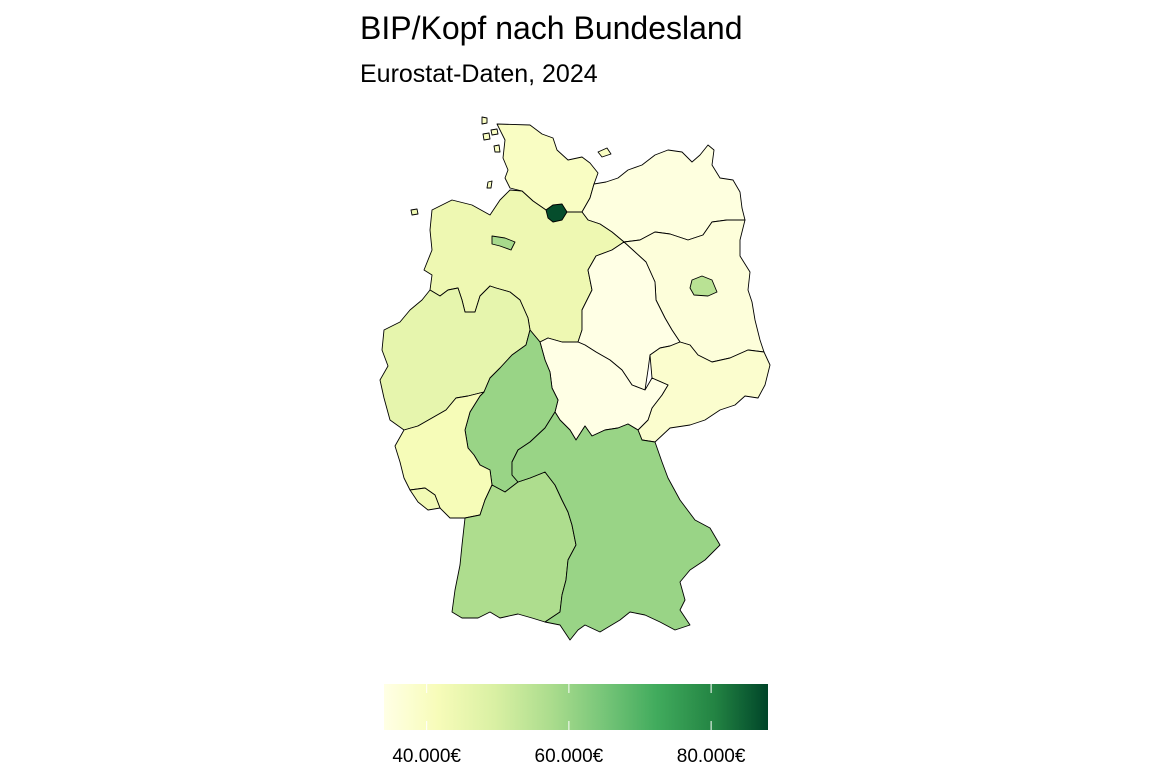 The image size is (1152, 768). I want to click on region-schleswig-holstein-fehmarn, so click(604, 152).